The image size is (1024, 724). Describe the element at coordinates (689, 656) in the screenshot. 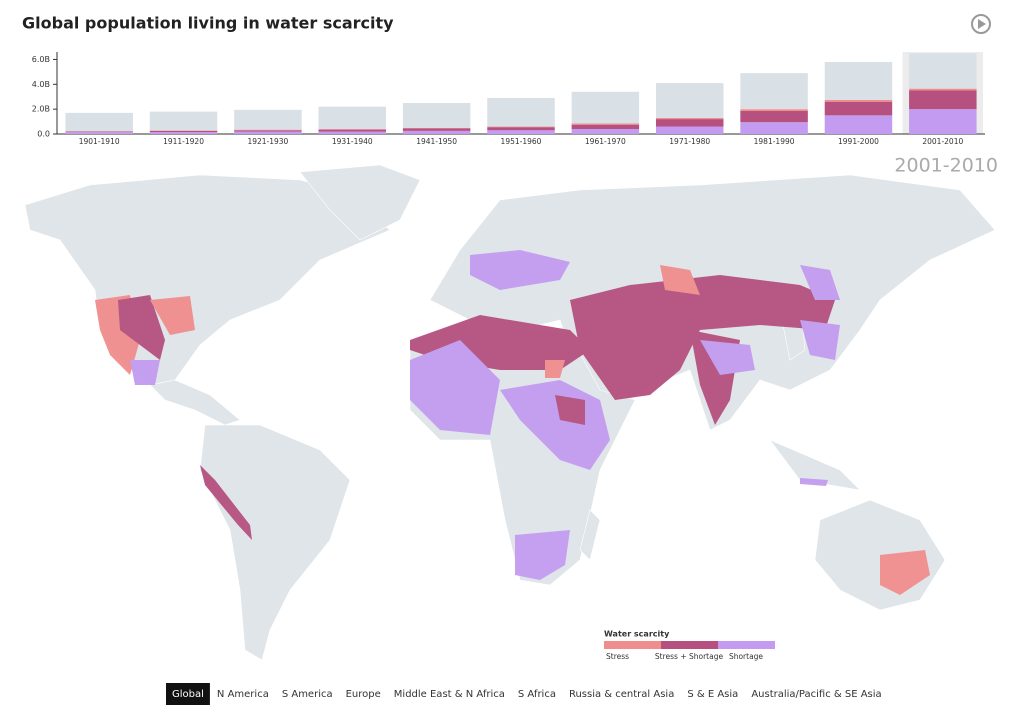

I see `legend-label: Stress + Shortage` at that location.